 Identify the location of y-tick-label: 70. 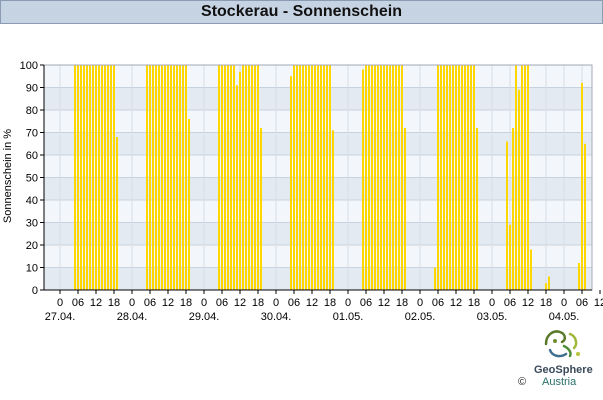
(32, 134).